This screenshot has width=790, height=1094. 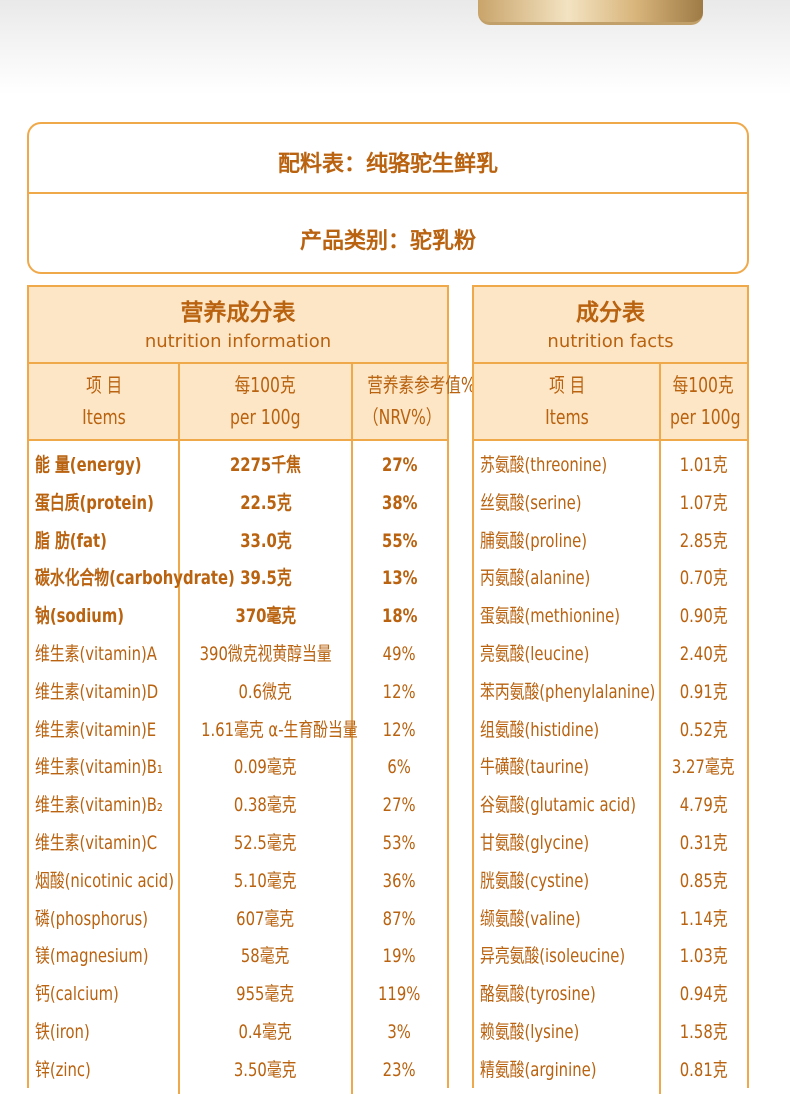 I want to click on table-cell: 维生素(vitamin)D, so click(x=107, y=692).